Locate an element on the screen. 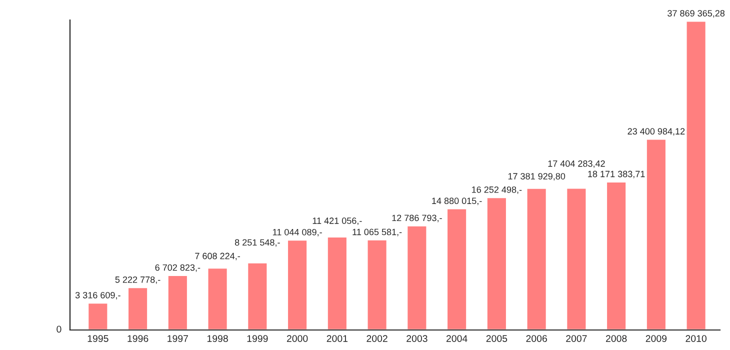  x-tick-label: 2000 is located at coordinates (297, 338).